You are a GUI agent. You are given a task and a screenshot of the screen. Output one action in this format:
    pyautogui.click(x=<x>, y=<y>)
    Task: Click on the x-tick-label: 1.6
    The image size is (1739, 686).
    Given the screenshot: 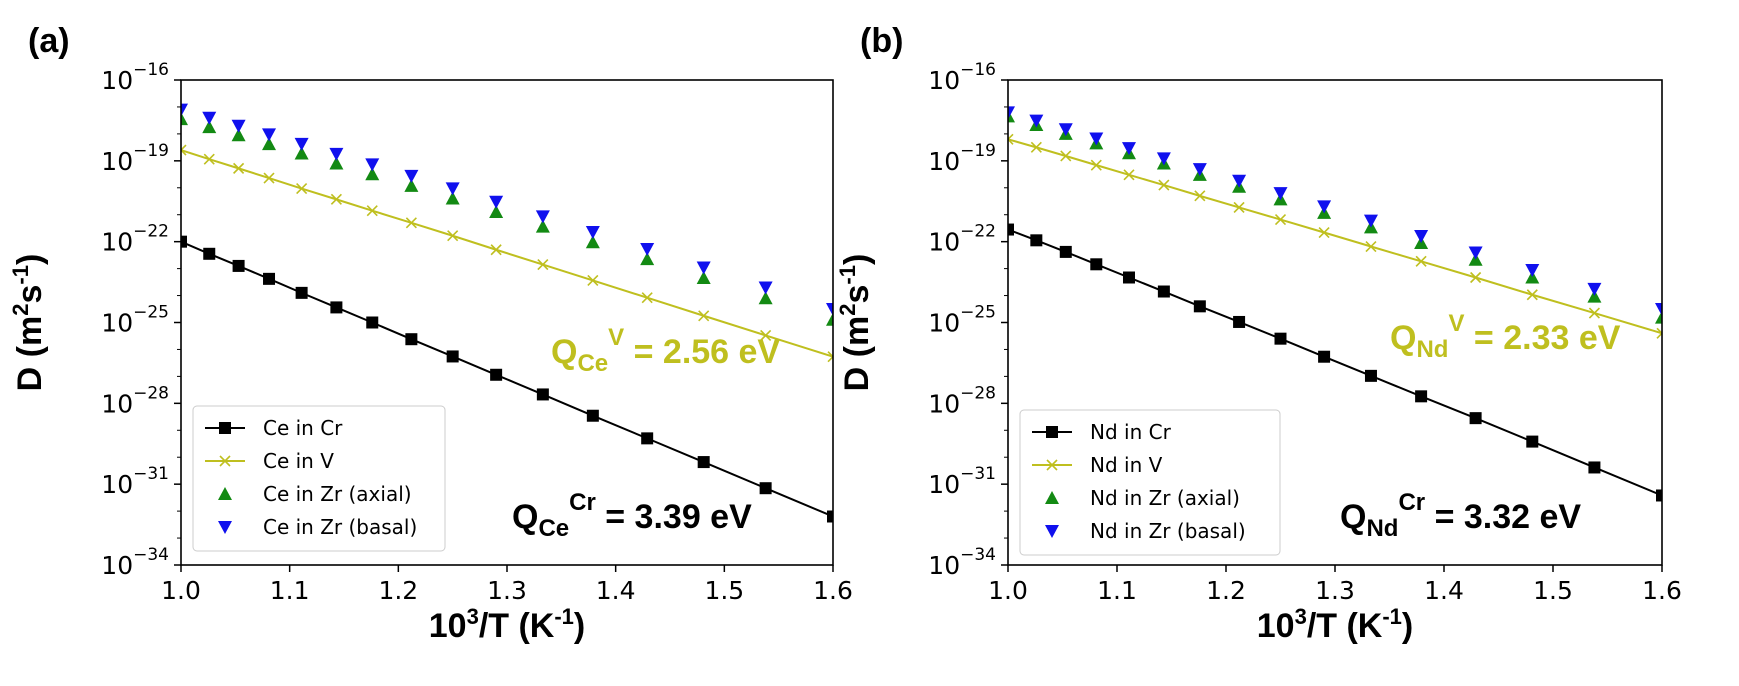 What is the action you would take?
    pyautogui.click(x=833, y=590)
    